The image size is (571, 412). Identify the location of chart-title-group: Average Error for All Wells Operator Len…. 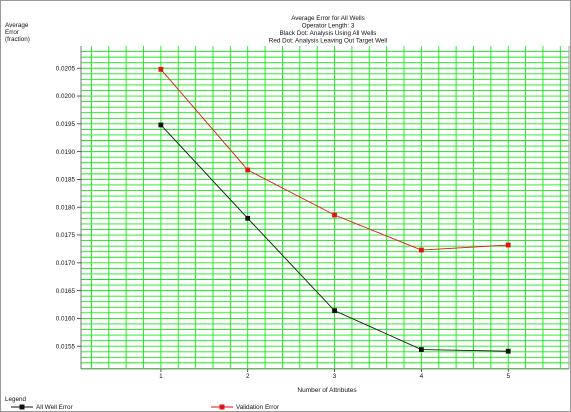
(328, 30).